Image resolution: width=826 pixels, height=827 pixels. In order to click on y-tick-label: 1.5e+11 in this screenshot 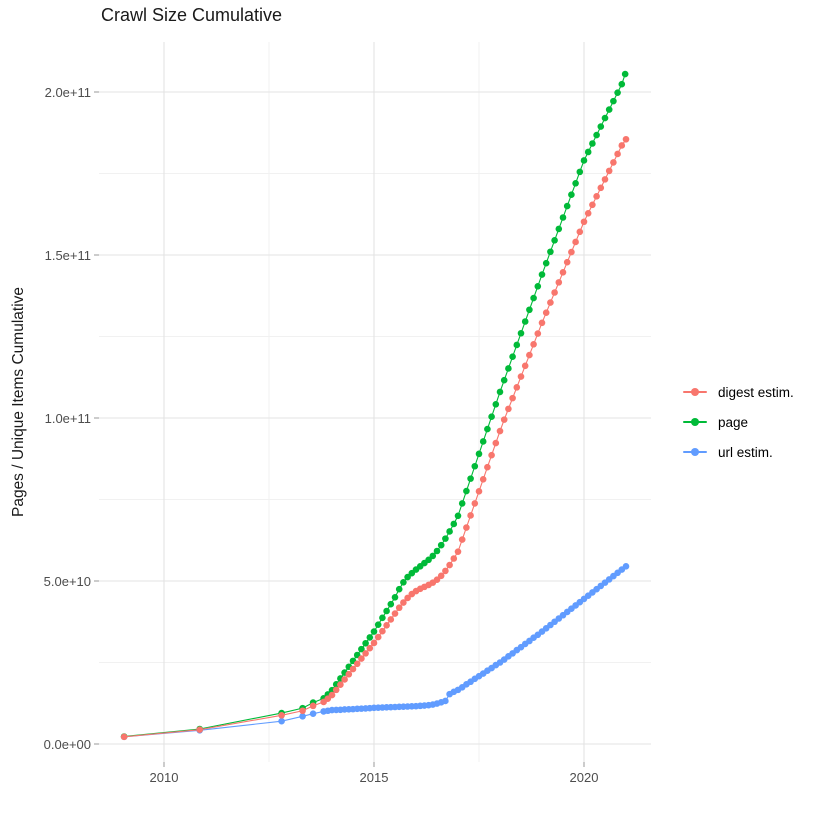, I will do `click(67, 255)`.